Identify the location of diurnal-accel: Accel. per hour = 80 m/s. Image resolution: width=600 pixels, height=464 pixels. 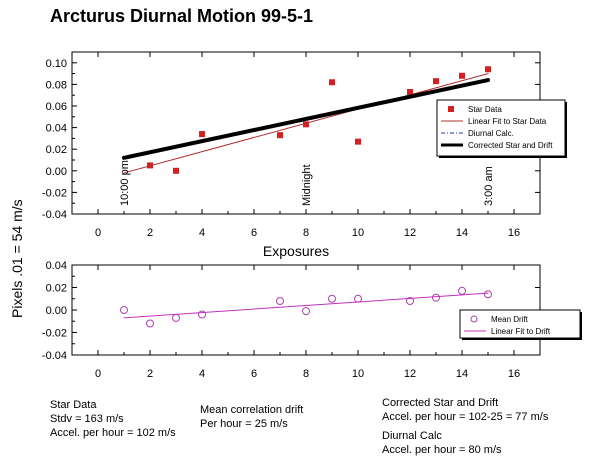
(442, 450).